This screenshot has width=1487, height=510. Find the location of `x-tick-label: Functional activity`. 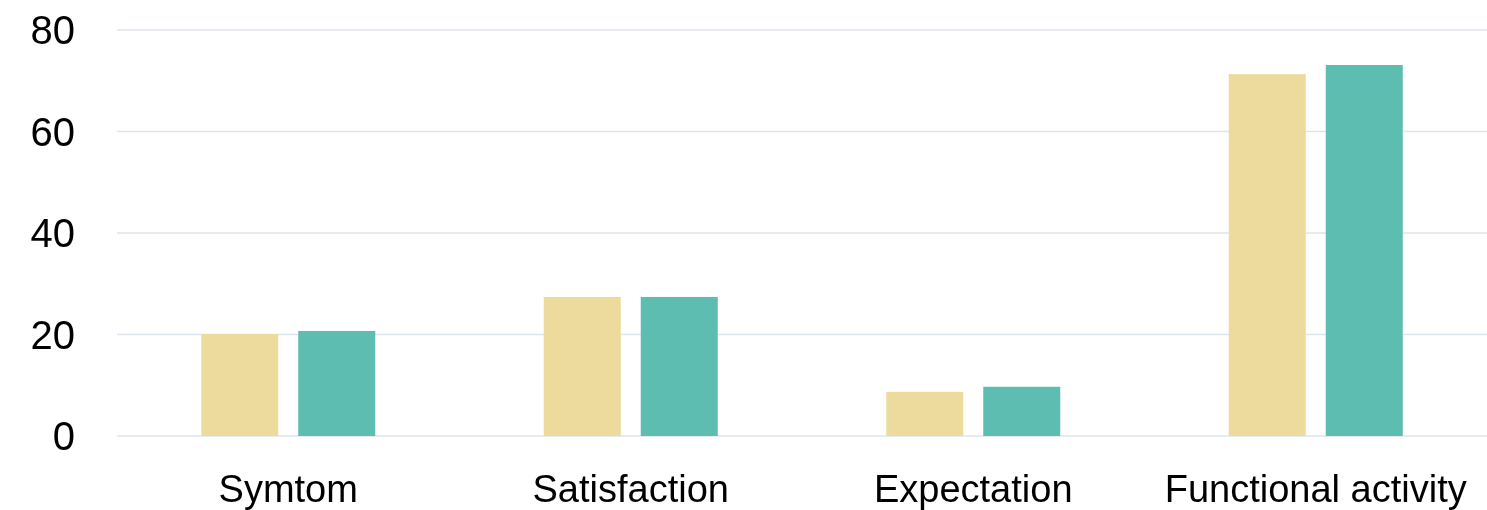

x-tick-label: Functional activity is located at coordinates (1315, 489).